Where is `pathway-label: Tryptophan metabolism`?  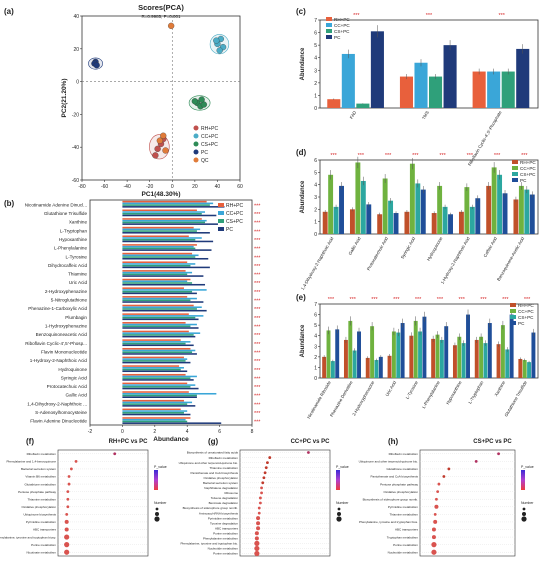 pathway-label: Tryptophan metabolism is located at coordinates (403, 537).